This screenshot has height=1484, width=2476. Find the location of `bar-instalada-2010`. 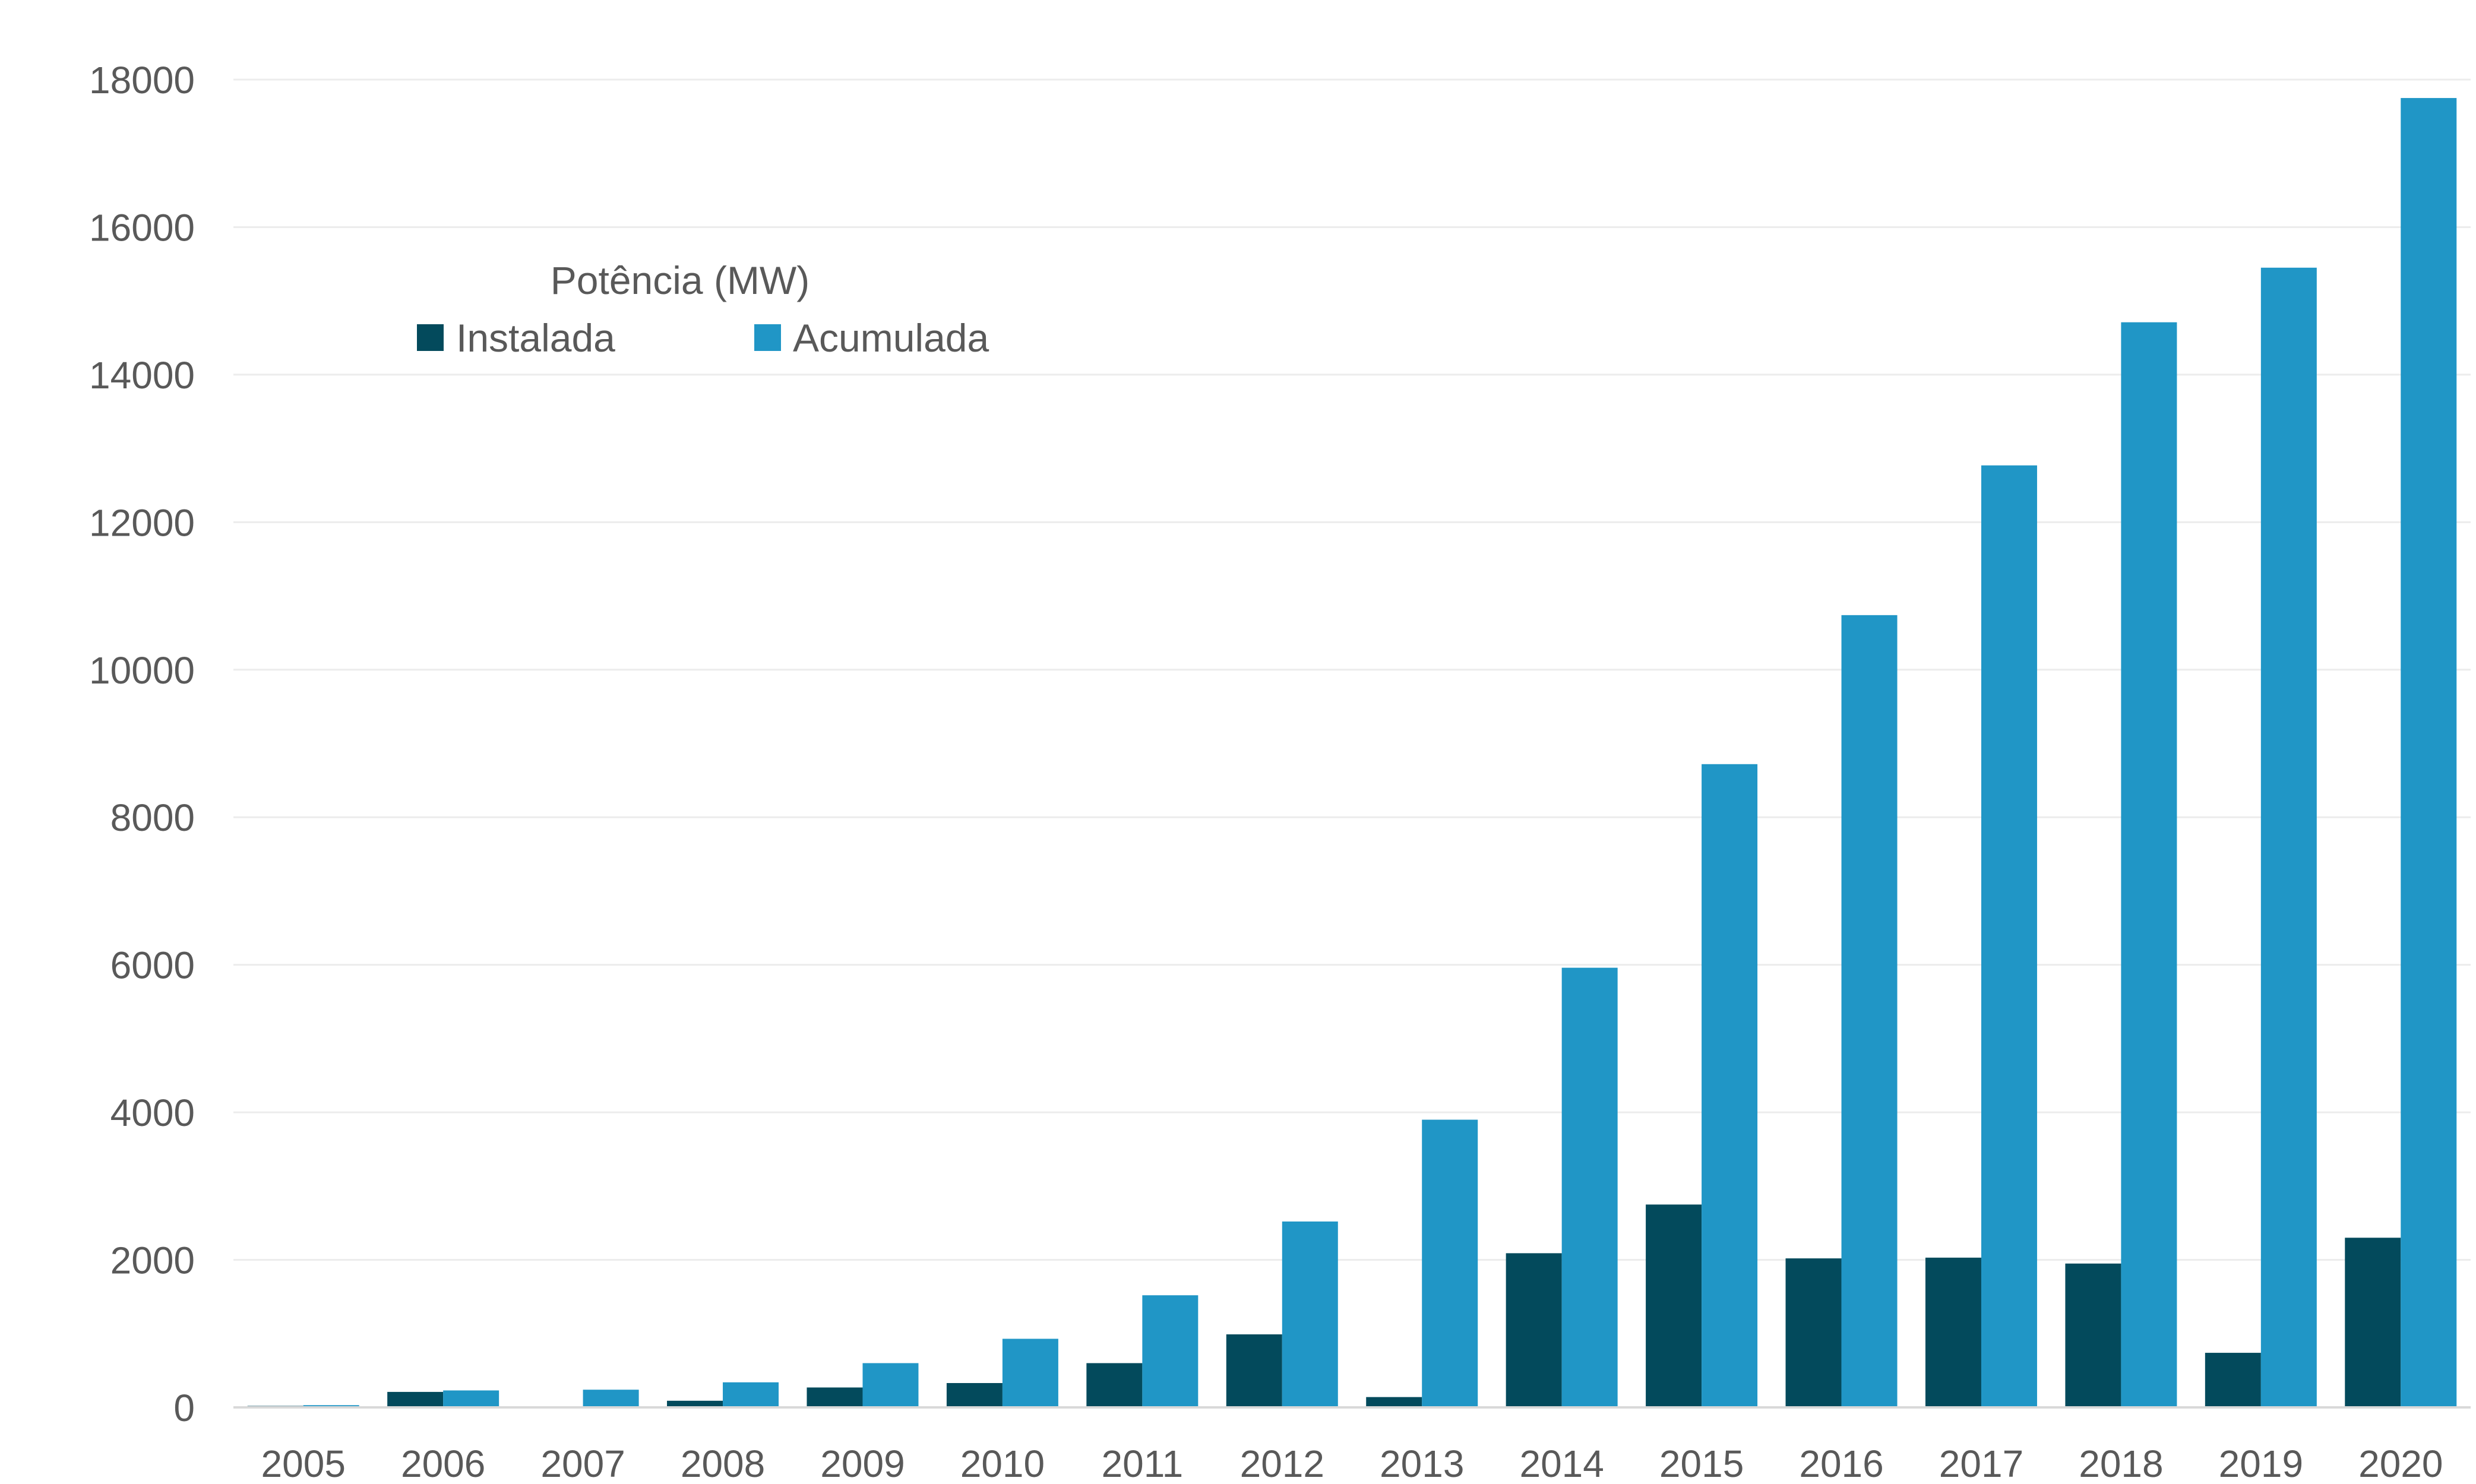

bar-instalada-2010 is located at coordinates (974, 1395).